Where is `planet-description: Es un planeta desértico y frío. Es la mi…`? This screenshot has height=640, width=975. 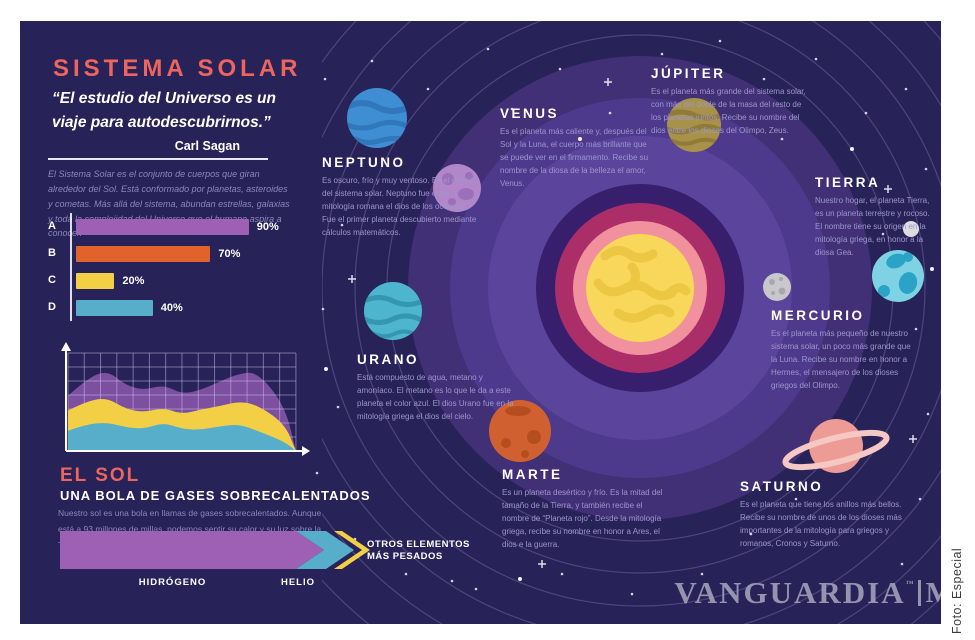
planet-description: Es un planeta desértico y frío. Es la mi… is located at coordinates (582, 518).